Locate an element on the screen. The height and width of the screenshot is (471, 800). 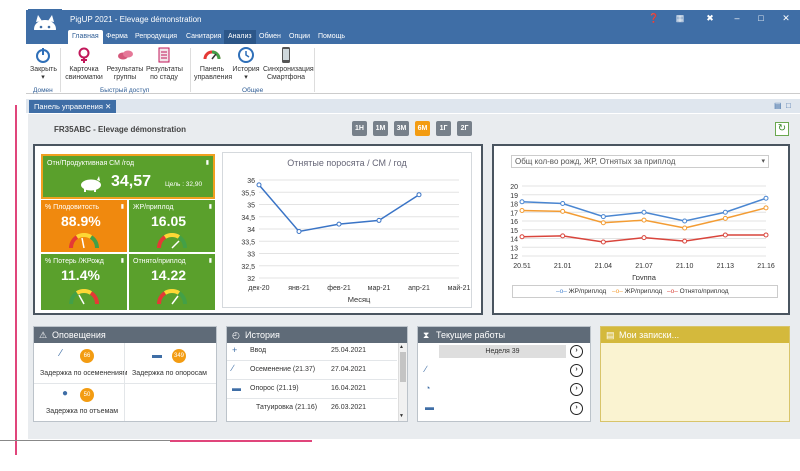
x-tick-label: 21.10 is located at coordinates (685, 266).